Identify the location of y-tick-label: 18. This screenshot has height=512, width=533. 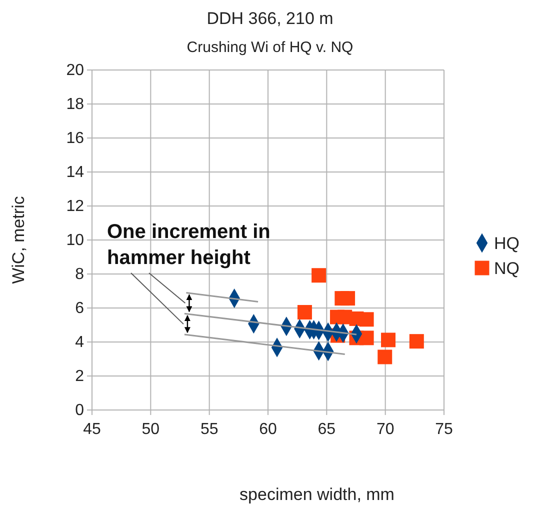
(75, 105).